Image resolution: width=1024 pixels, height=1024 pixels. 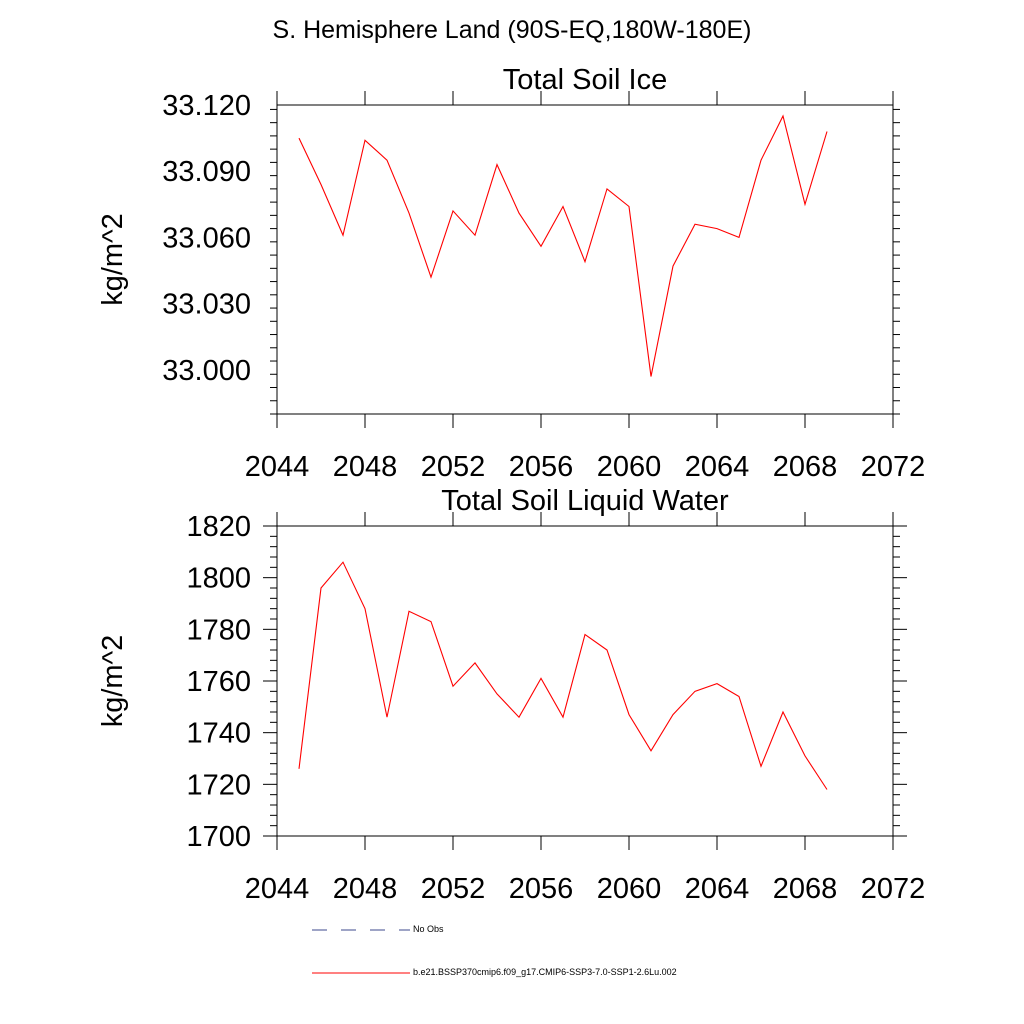 I want to click on y-tick-label: 1760, so click(x=218, y=682).